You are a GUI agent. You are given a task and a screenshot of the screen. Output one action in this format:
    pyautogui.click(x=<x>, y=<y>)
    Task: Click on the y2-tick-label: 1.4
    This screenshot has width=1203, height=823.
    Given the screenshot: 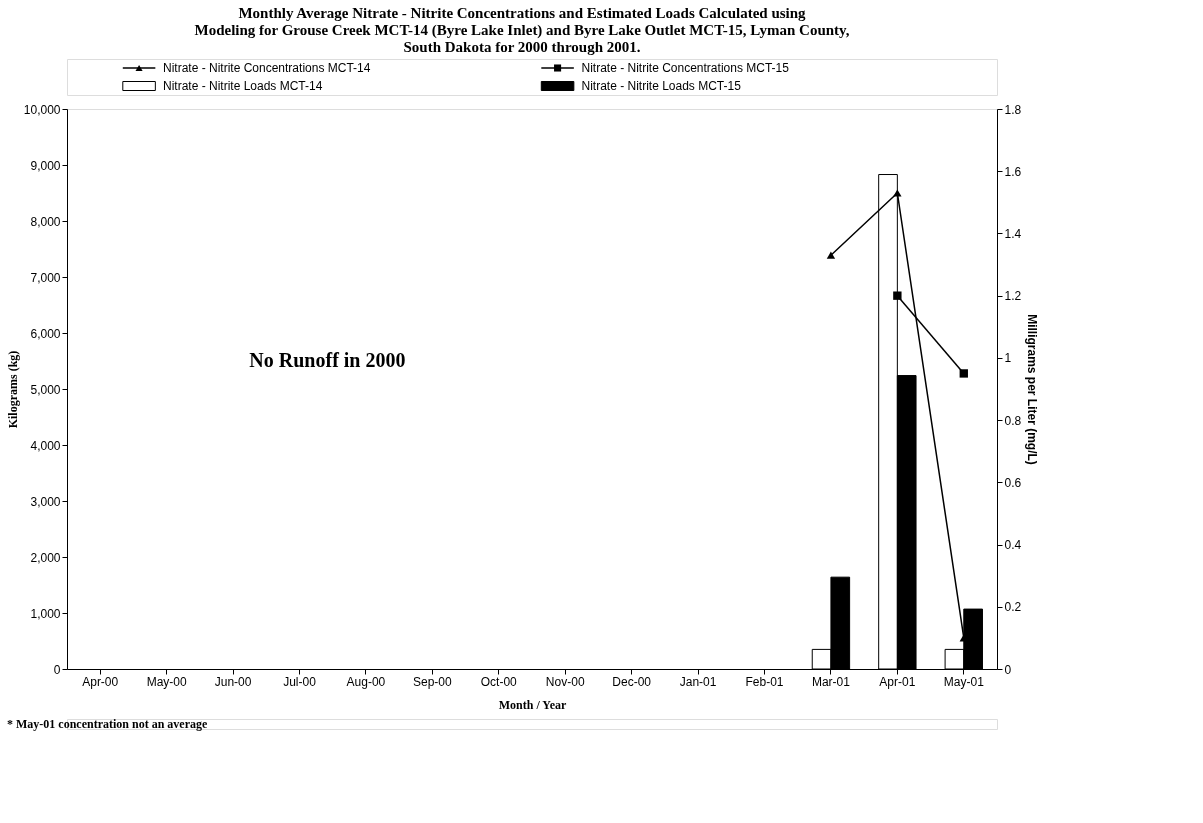 What is the action you would take?
    pyautogui.click(x=1013, y=233)
    